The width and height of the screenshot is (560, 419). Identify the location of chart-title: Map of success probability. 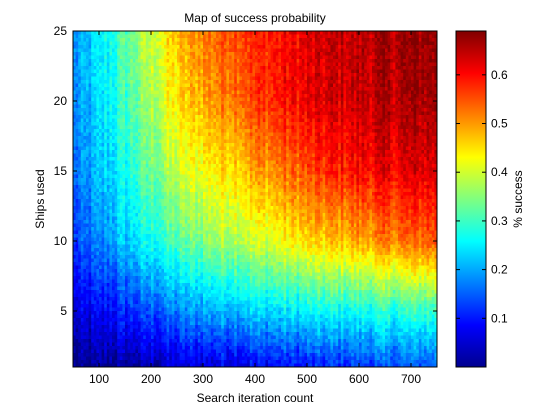
(254, 18).